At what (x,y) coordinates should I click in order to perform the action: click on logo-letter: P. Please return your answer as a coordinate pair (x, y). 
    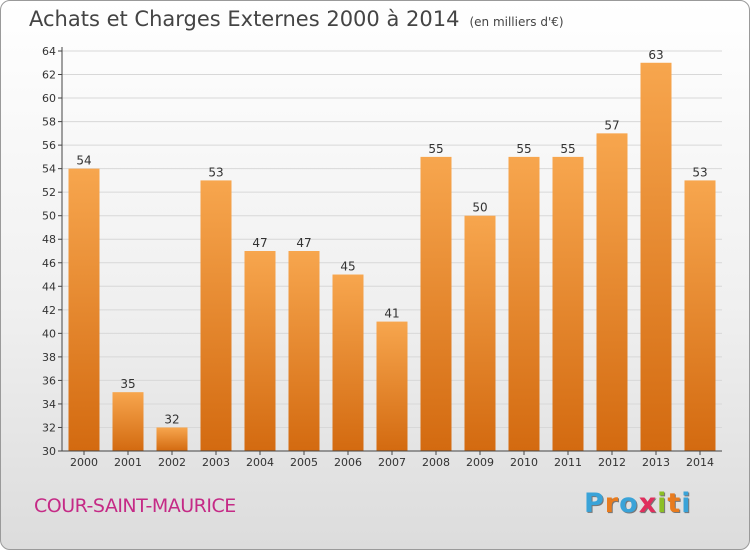
    Looking at the image, I should click on (594, 503).